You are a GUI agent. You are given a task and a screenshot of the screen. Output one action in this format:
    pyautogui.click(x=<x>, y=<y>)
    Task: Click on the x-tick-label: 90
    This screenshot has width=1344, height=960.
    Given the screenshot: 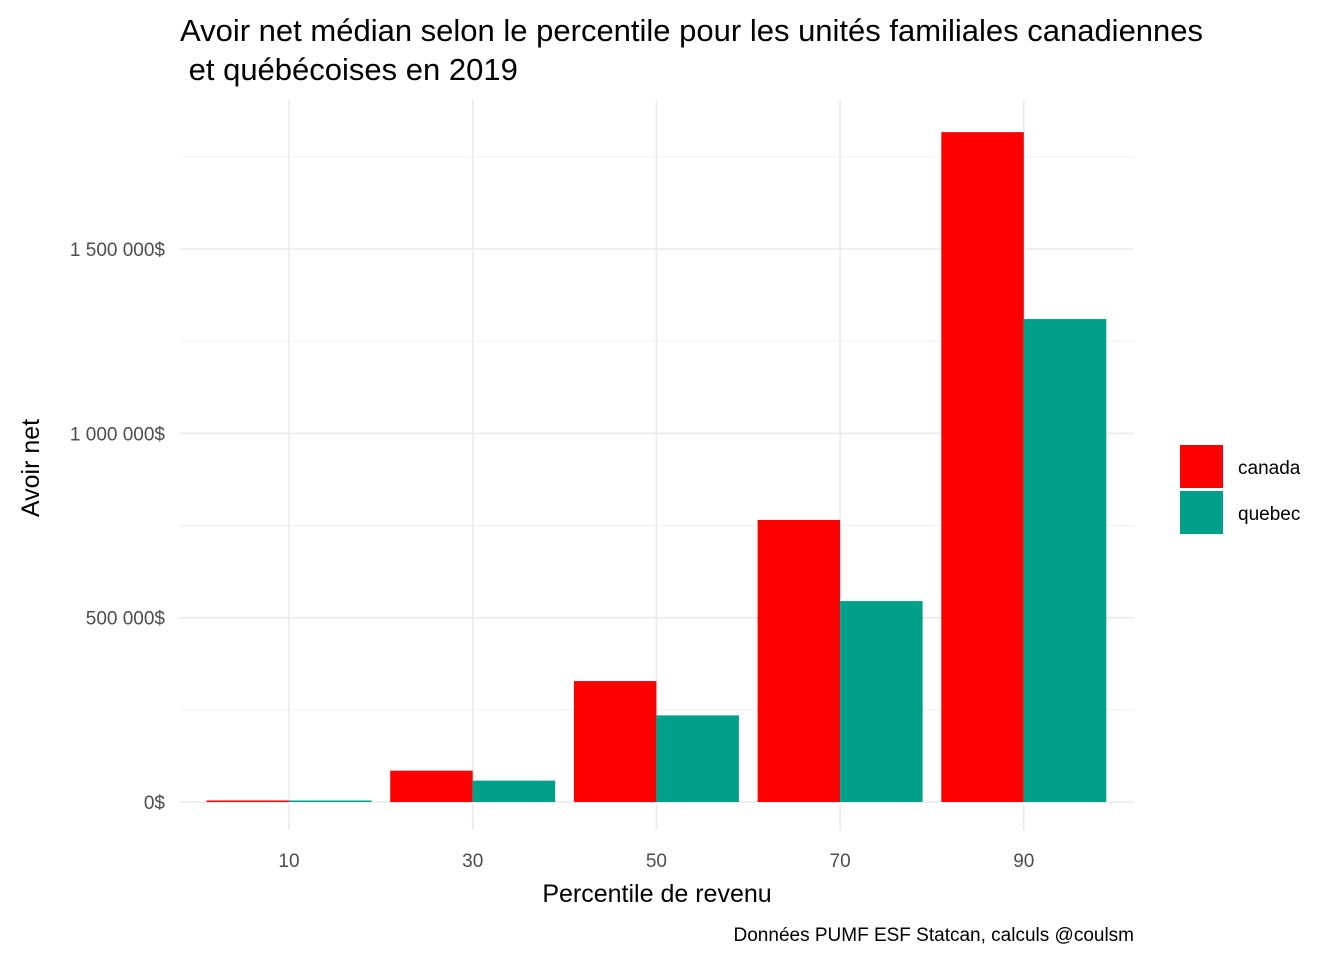 What is the action you would take?
    pyautogui.click(x=1023, y=861)
    